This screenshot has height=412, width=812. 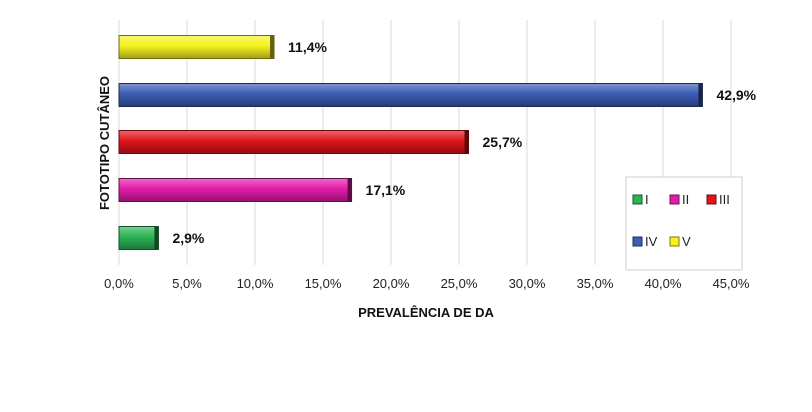 I want to click on x-tick-label: 0,0%, so click(x=119, y=283).